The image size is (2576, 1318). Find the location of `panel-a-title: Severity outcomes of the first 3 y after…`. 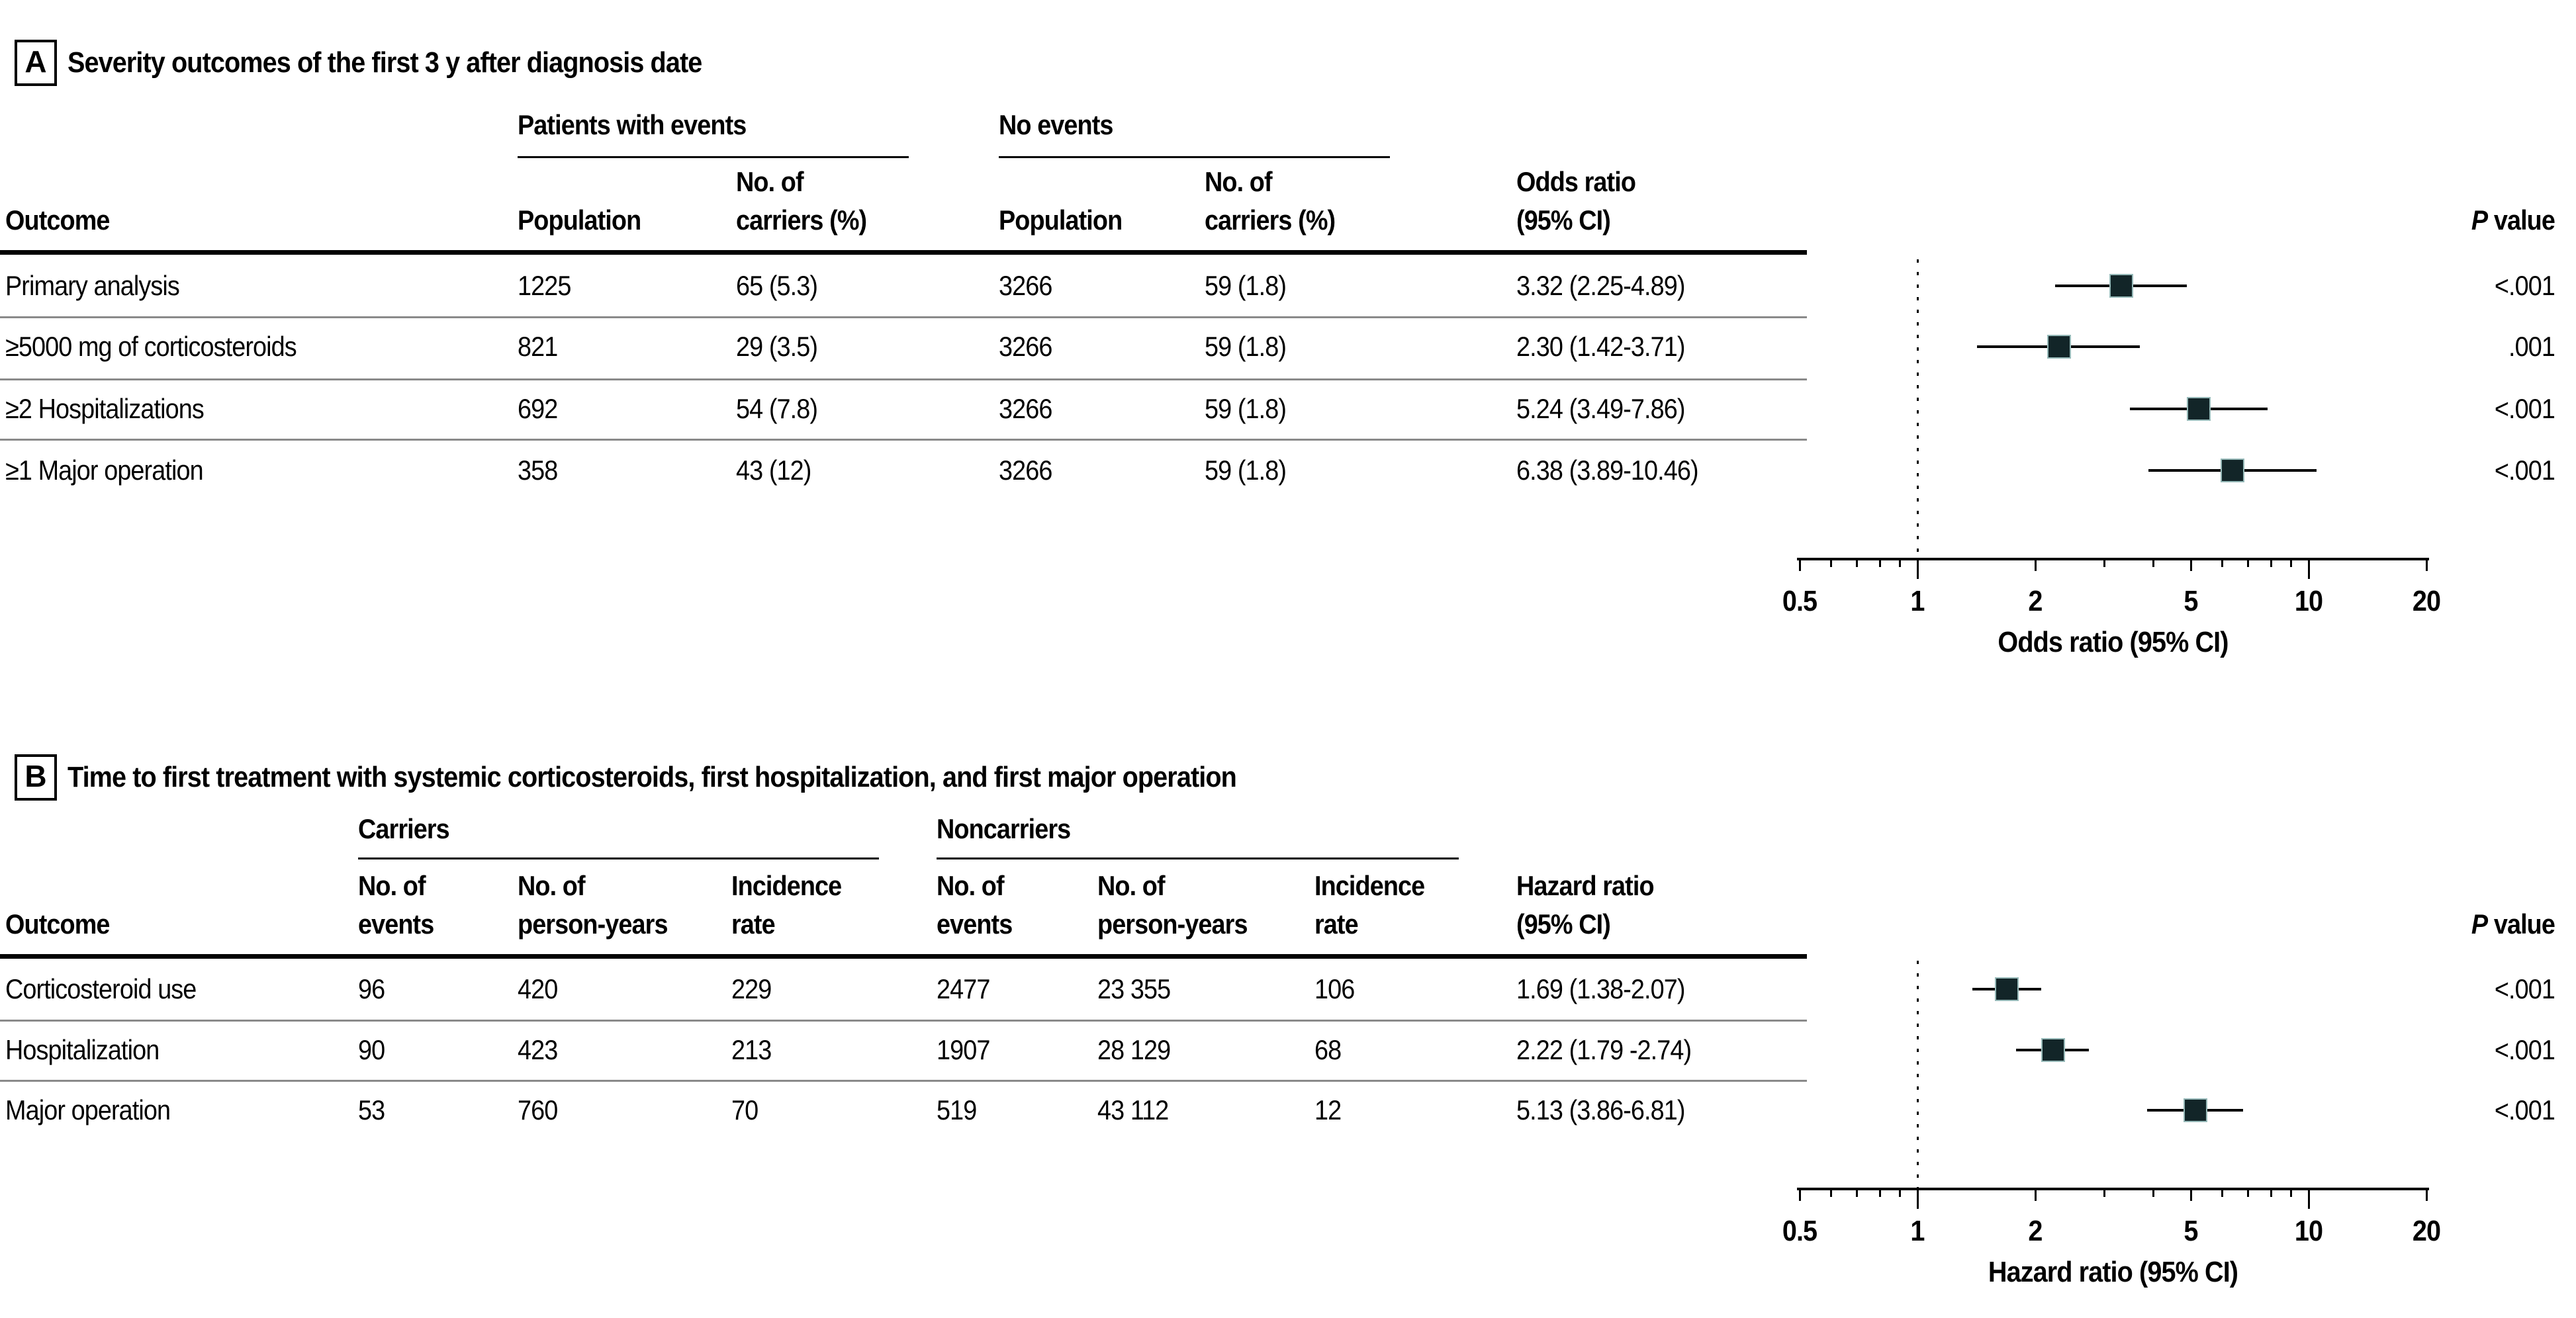

panel-a-title: Severity outcomes of the first 3 y after… is located at coordinates (385, 62).